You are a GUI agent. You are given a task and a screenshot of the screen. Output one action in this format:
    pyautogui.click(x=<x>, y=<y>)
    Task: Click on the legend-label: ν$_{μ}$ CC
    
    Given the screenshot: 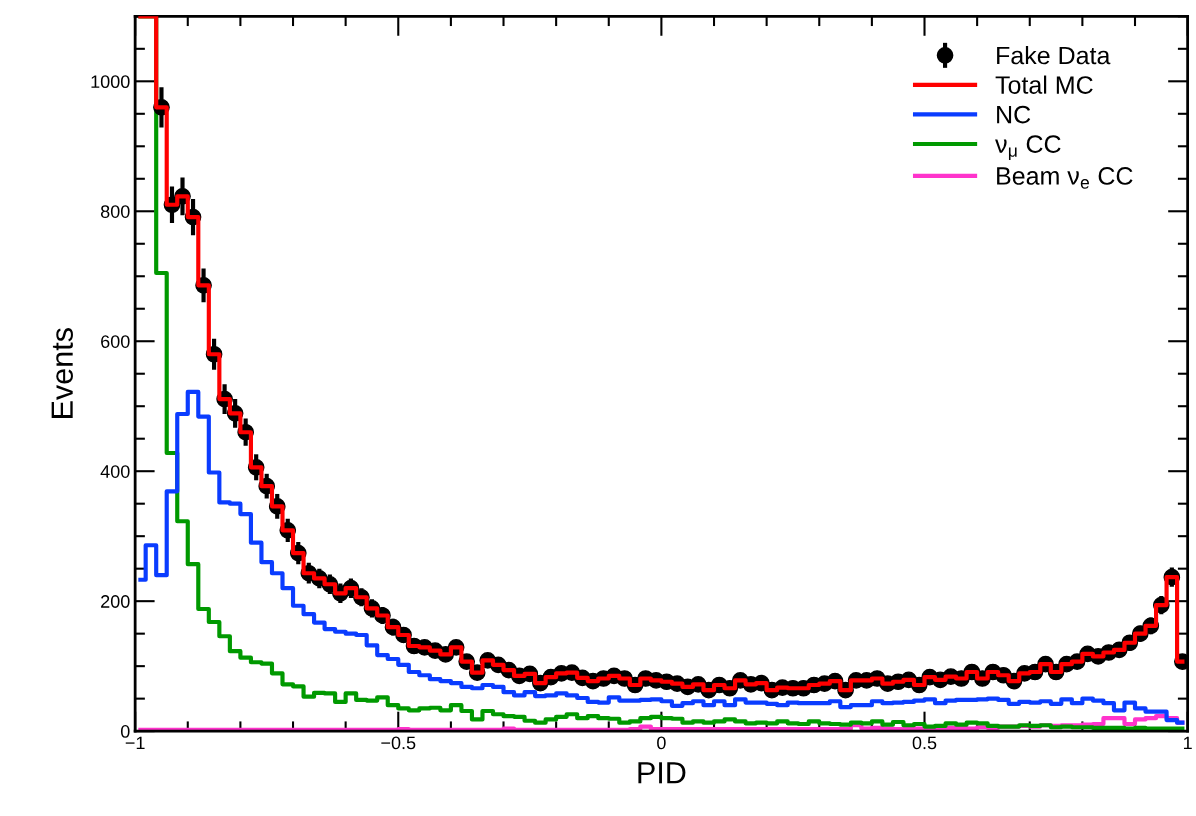 What is the action you would take?
    pyautogui.click(x=1028, y=148)
    